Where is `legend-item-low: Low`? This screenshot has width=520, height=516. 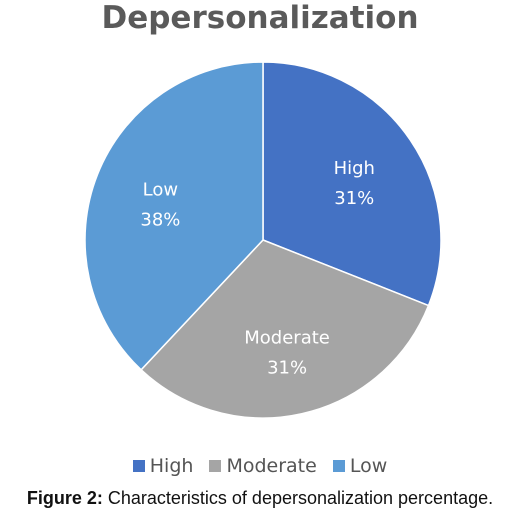 legend-item-low: Low is located at coordinates (360, 466).